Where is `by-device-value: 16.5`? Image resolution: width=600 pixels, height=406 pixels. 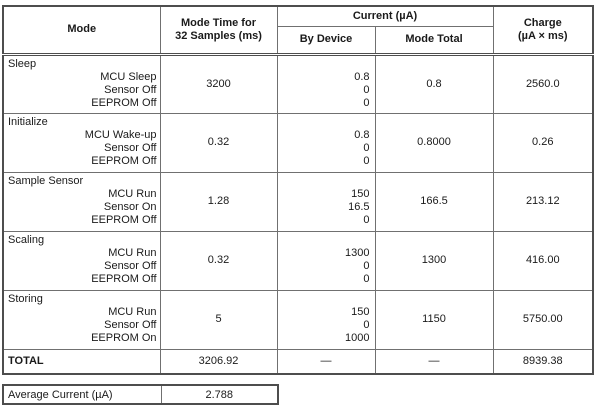
by-device-value: 16.5 is located at coordinates (359, 206).